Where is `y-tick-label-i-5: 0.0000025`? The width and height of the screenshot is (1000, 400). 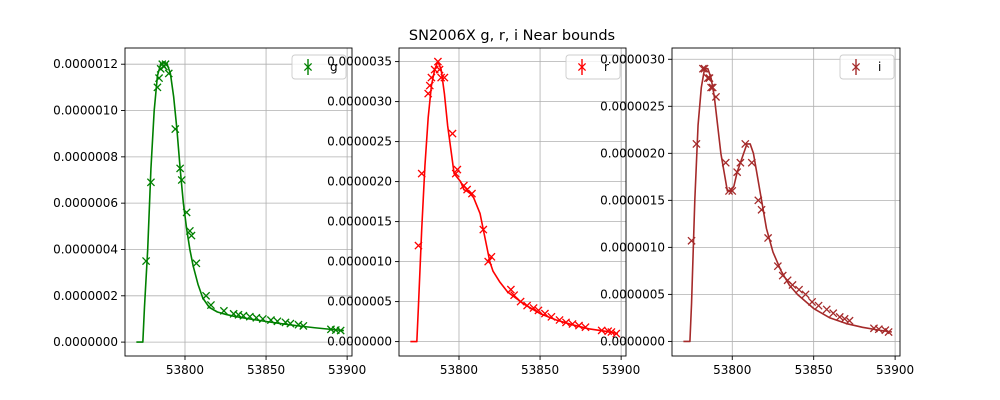
y-tick-label-i-5: 0.0000025 is located at coordinates (632, 106).